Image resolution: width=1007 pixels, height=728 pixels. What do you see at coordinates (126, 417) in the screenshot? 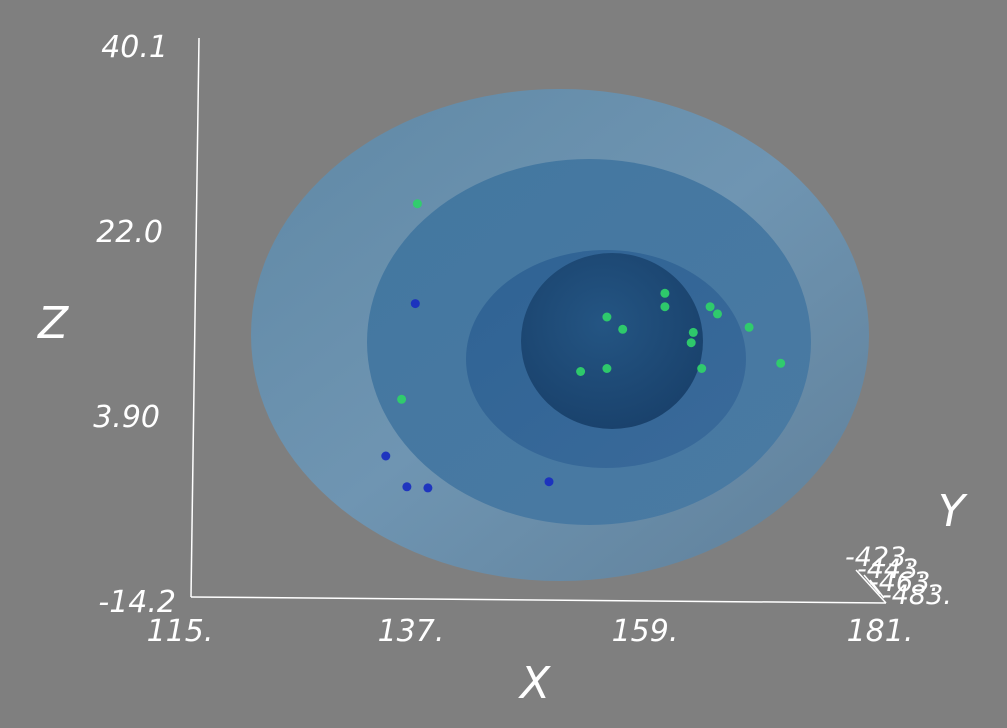
I see `z-tick-label: 3.90` at bounding box center [126, 417].